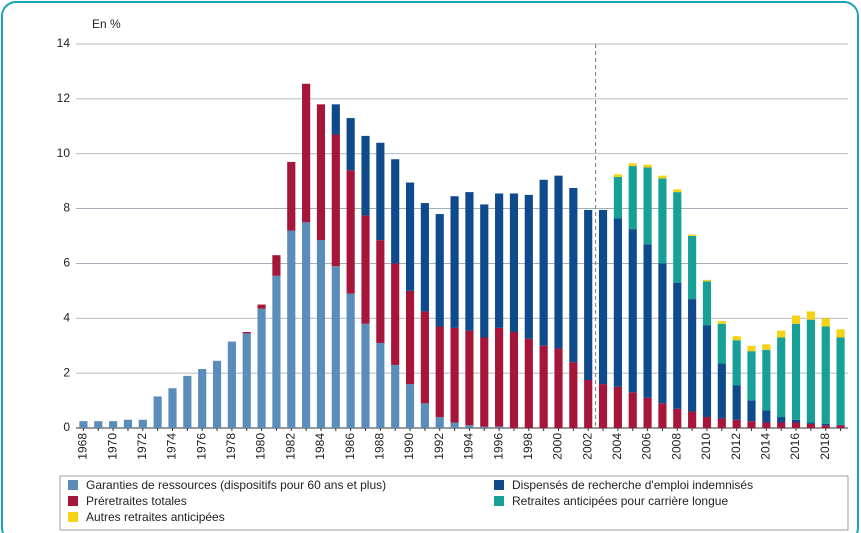  Describe the element at coordinates (469, 446) in the screenshot. I see `x-tick-label: 1994` at that location.